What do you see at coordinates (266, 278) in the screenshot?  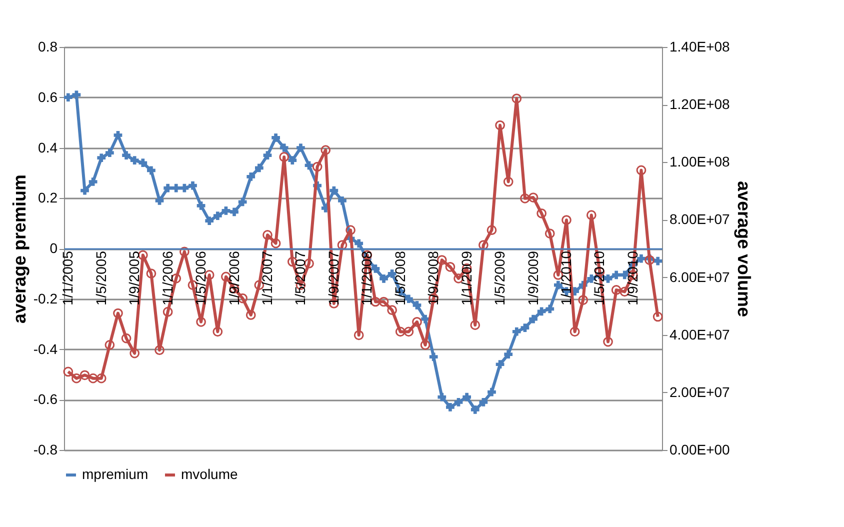 I see `x-tick-label: 1/1/2007` at bounding box center [266, 278].